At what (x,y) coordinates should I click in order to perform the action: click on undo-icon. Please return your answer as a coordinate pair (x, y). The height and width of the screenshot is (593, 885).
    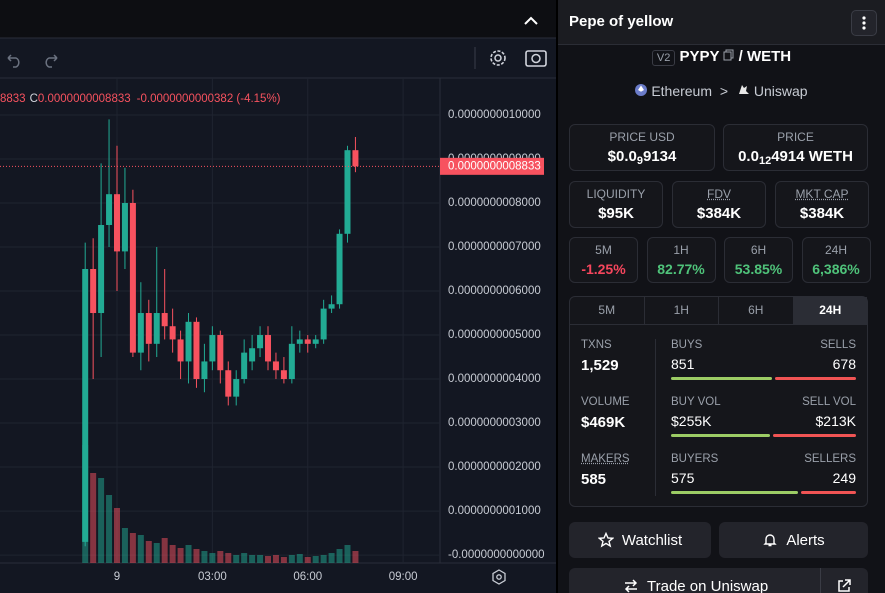
    Looking at the image, I should click on (13, 61).